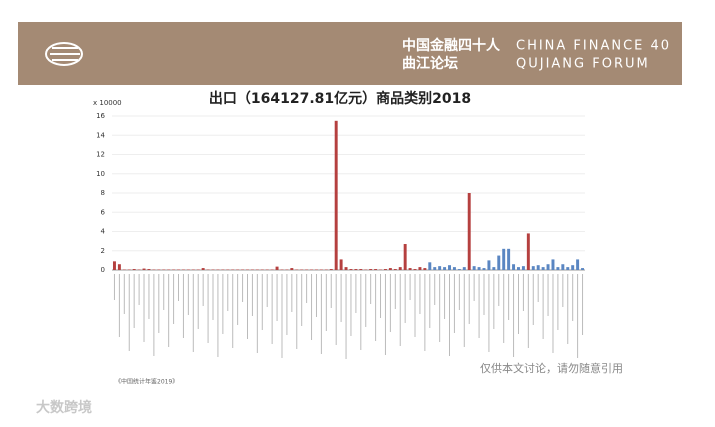  Describe the element at coordinates (103, 193) in the screenshot. I see `y-tick-label: 8` at that location.